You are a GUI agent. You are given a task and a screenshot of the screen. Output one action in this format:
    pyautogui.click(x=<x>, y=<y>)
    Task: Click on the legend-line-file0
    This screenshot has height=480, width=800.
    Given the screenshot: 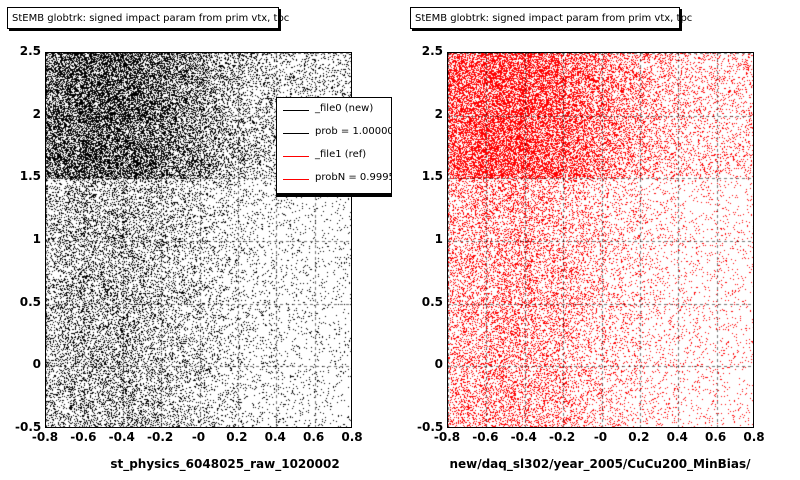 What is the action you would take?
    pyautogui.click(x=296, y=110)
    